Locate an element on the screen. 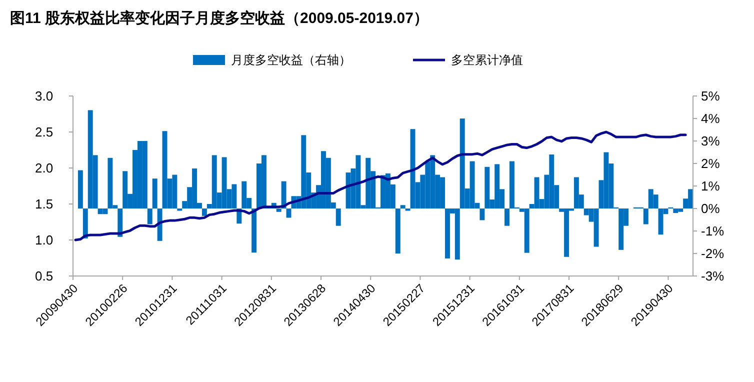 Image resolution: width=754 pixels, height=382 pixels. legend-label: 多空累计净值 is located at coordinates (487, 60).